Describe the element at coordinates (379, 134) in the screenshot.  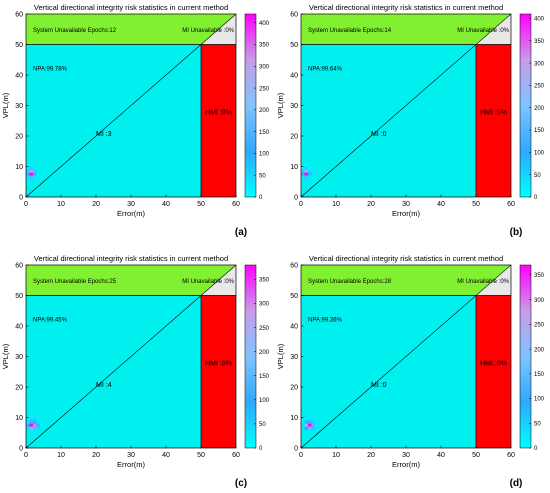
I see `mi-label: MI :0` at that location.